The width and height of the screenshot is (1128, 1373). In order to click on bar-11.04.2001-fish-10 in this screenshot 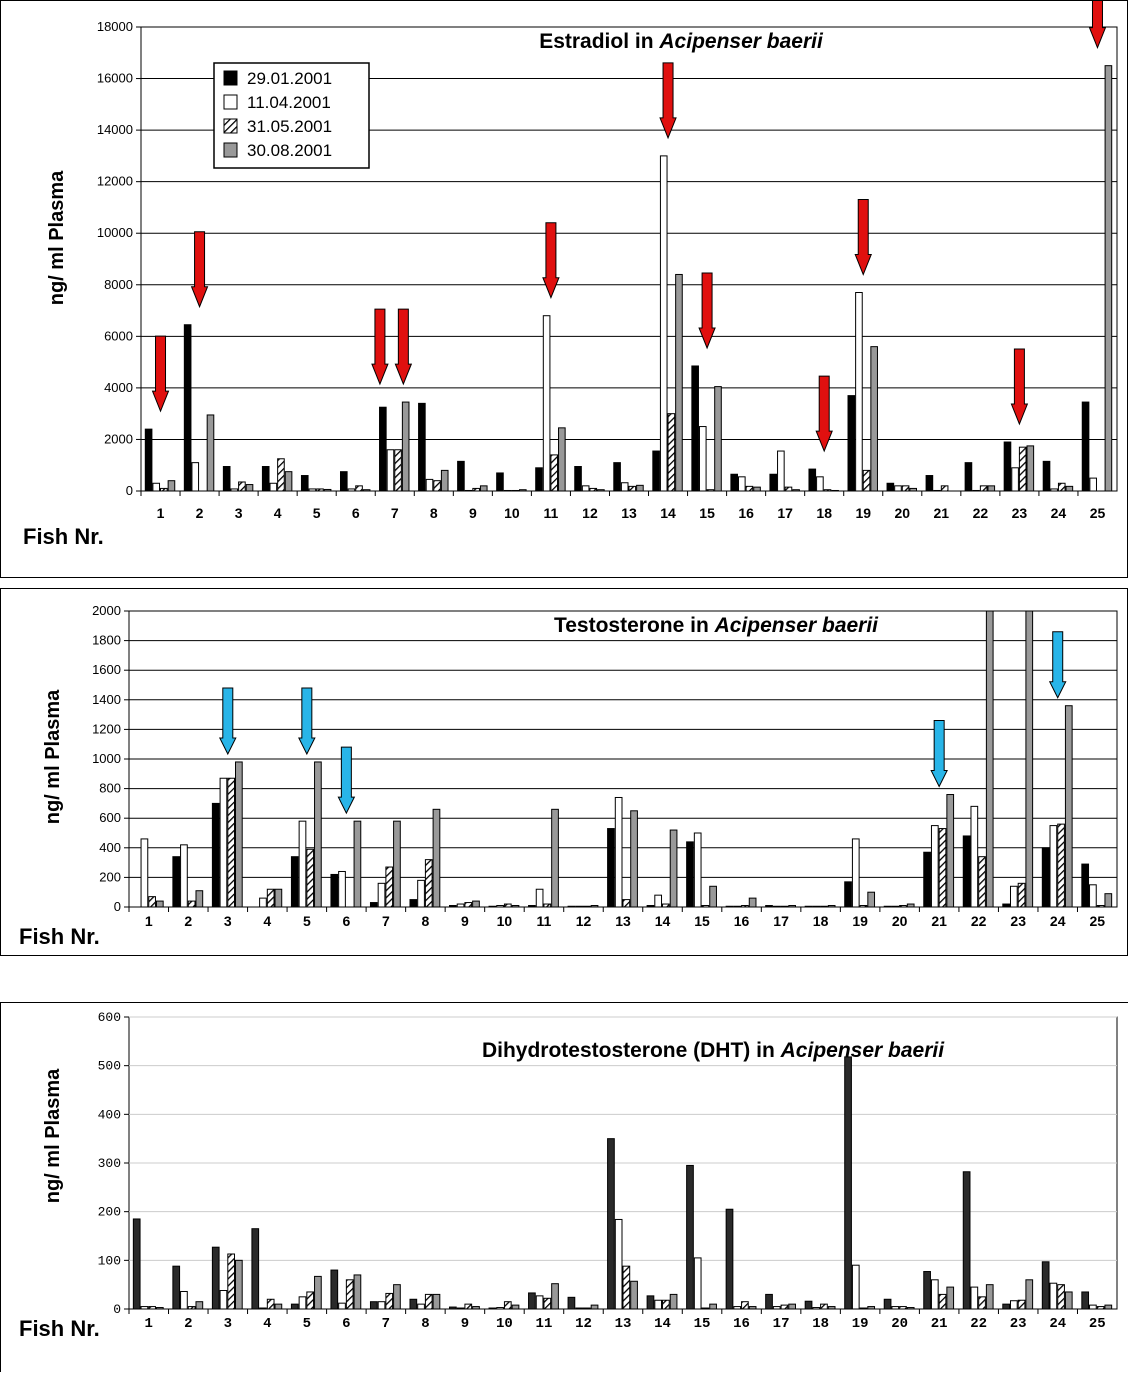, I will do `click(507, 490)`.